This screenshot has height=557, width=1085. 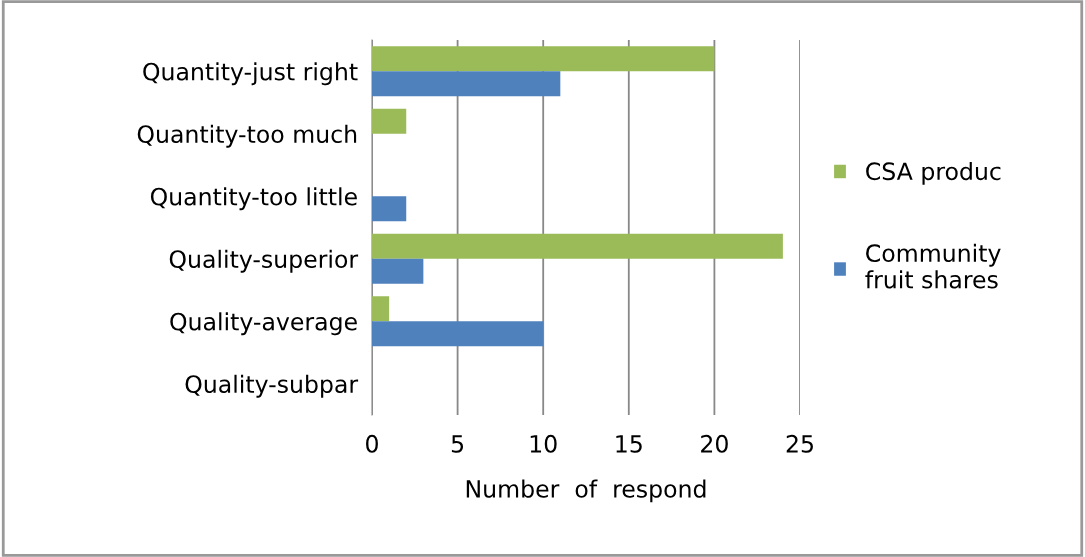 What do you see at coordinates (372, 443) in the screenshot?
I see `x-tick-label: 0` at bounding box center [372, 443].